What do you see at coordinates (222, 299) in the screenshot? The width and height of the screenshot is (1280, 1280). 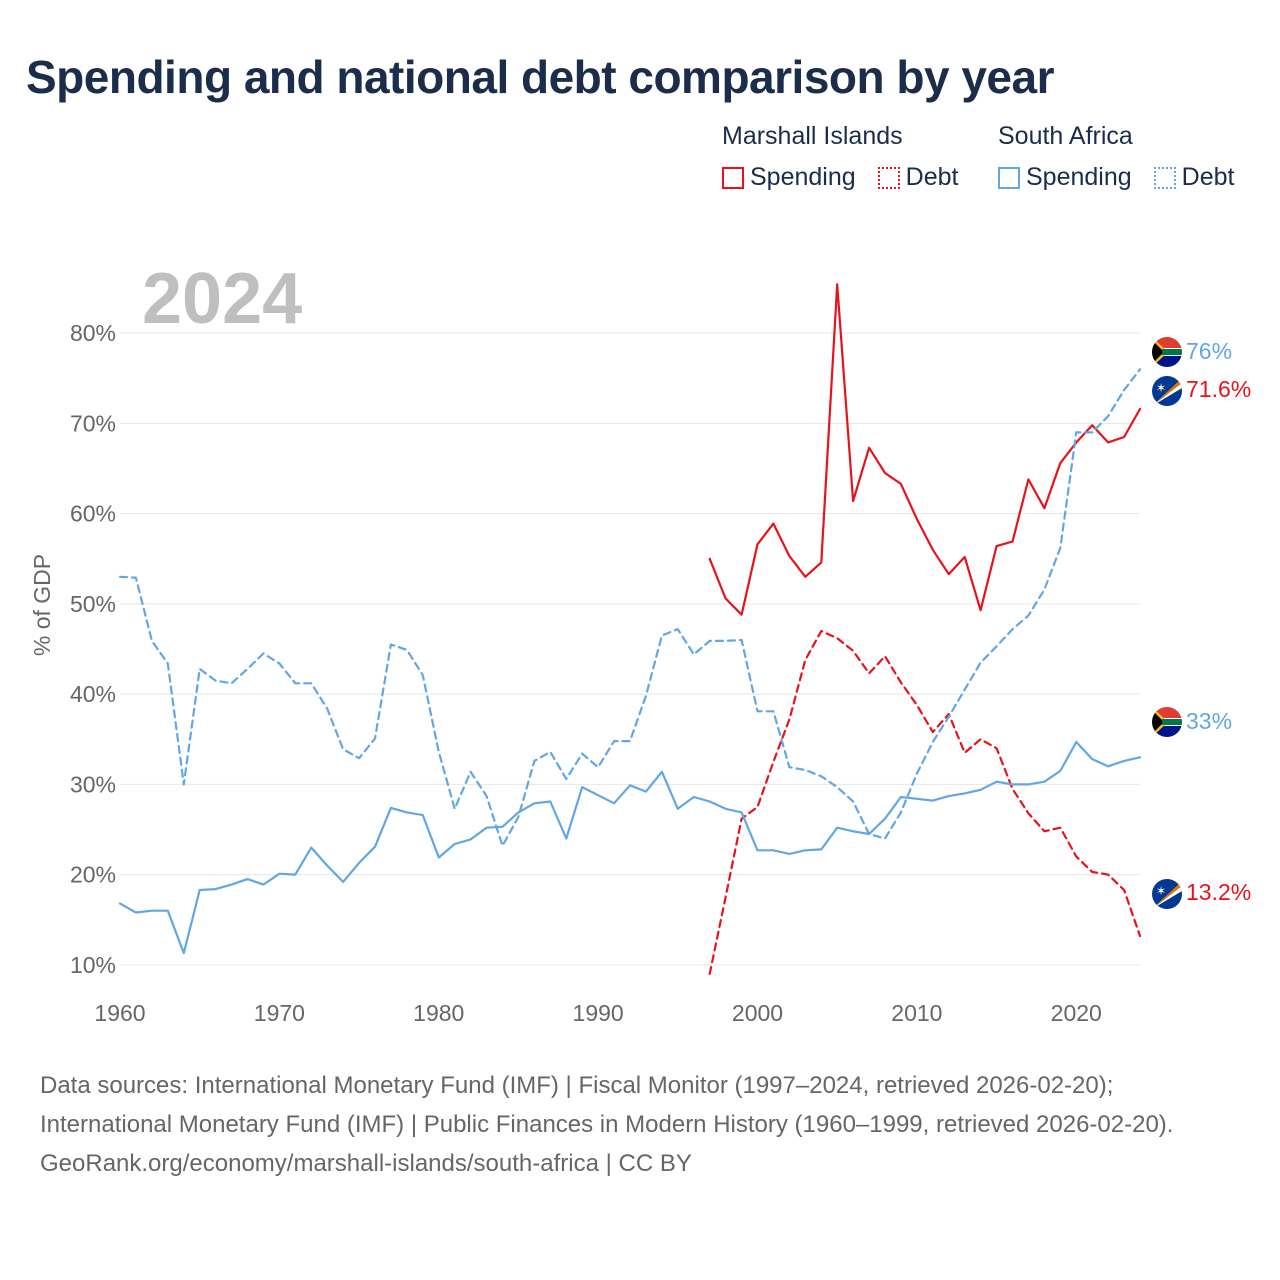 I see `year-watermark: 2024` at bounding box center [222, 299].